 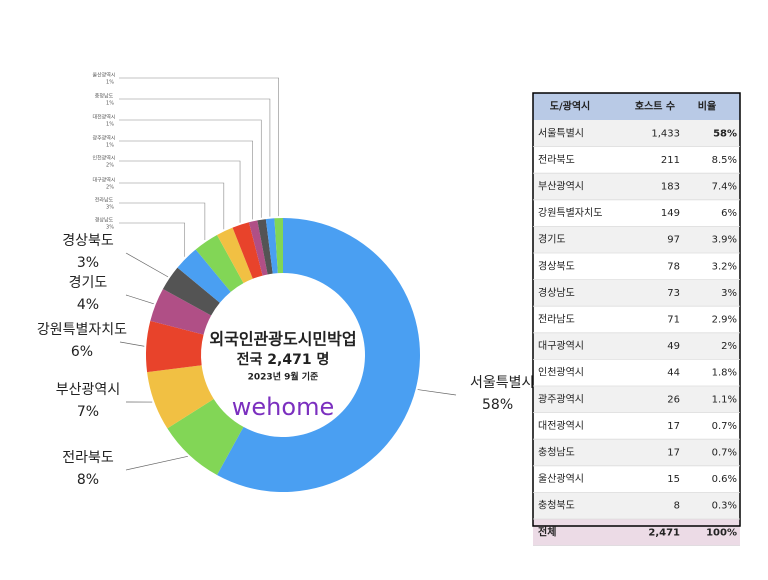 I want to click on table-cell: 전체, so click(x=547, y=531).